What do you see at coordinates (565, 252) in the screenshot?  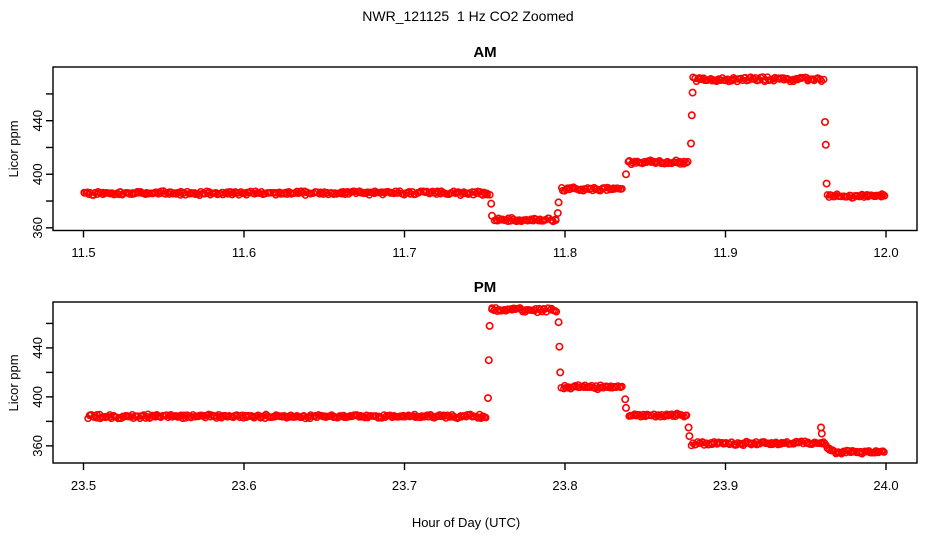 I see `x-tick-label: 11.8` at bounding box center [565, 252].